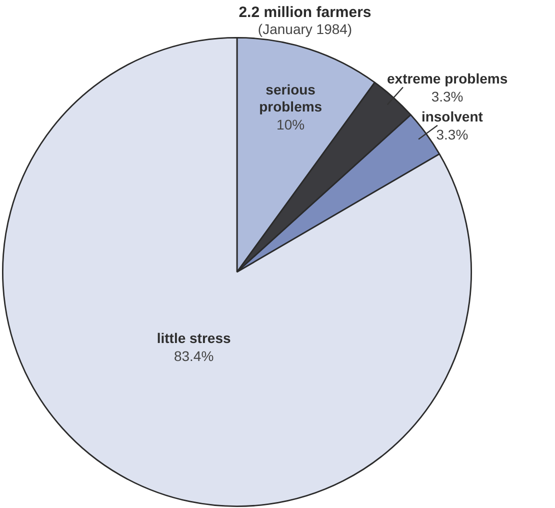 The width and height of the screenshot is (555, 508). What do you see at coordinates (290, 124) in the screenshot?
I see `data-label: 10%` at bounding box center [290, 124].